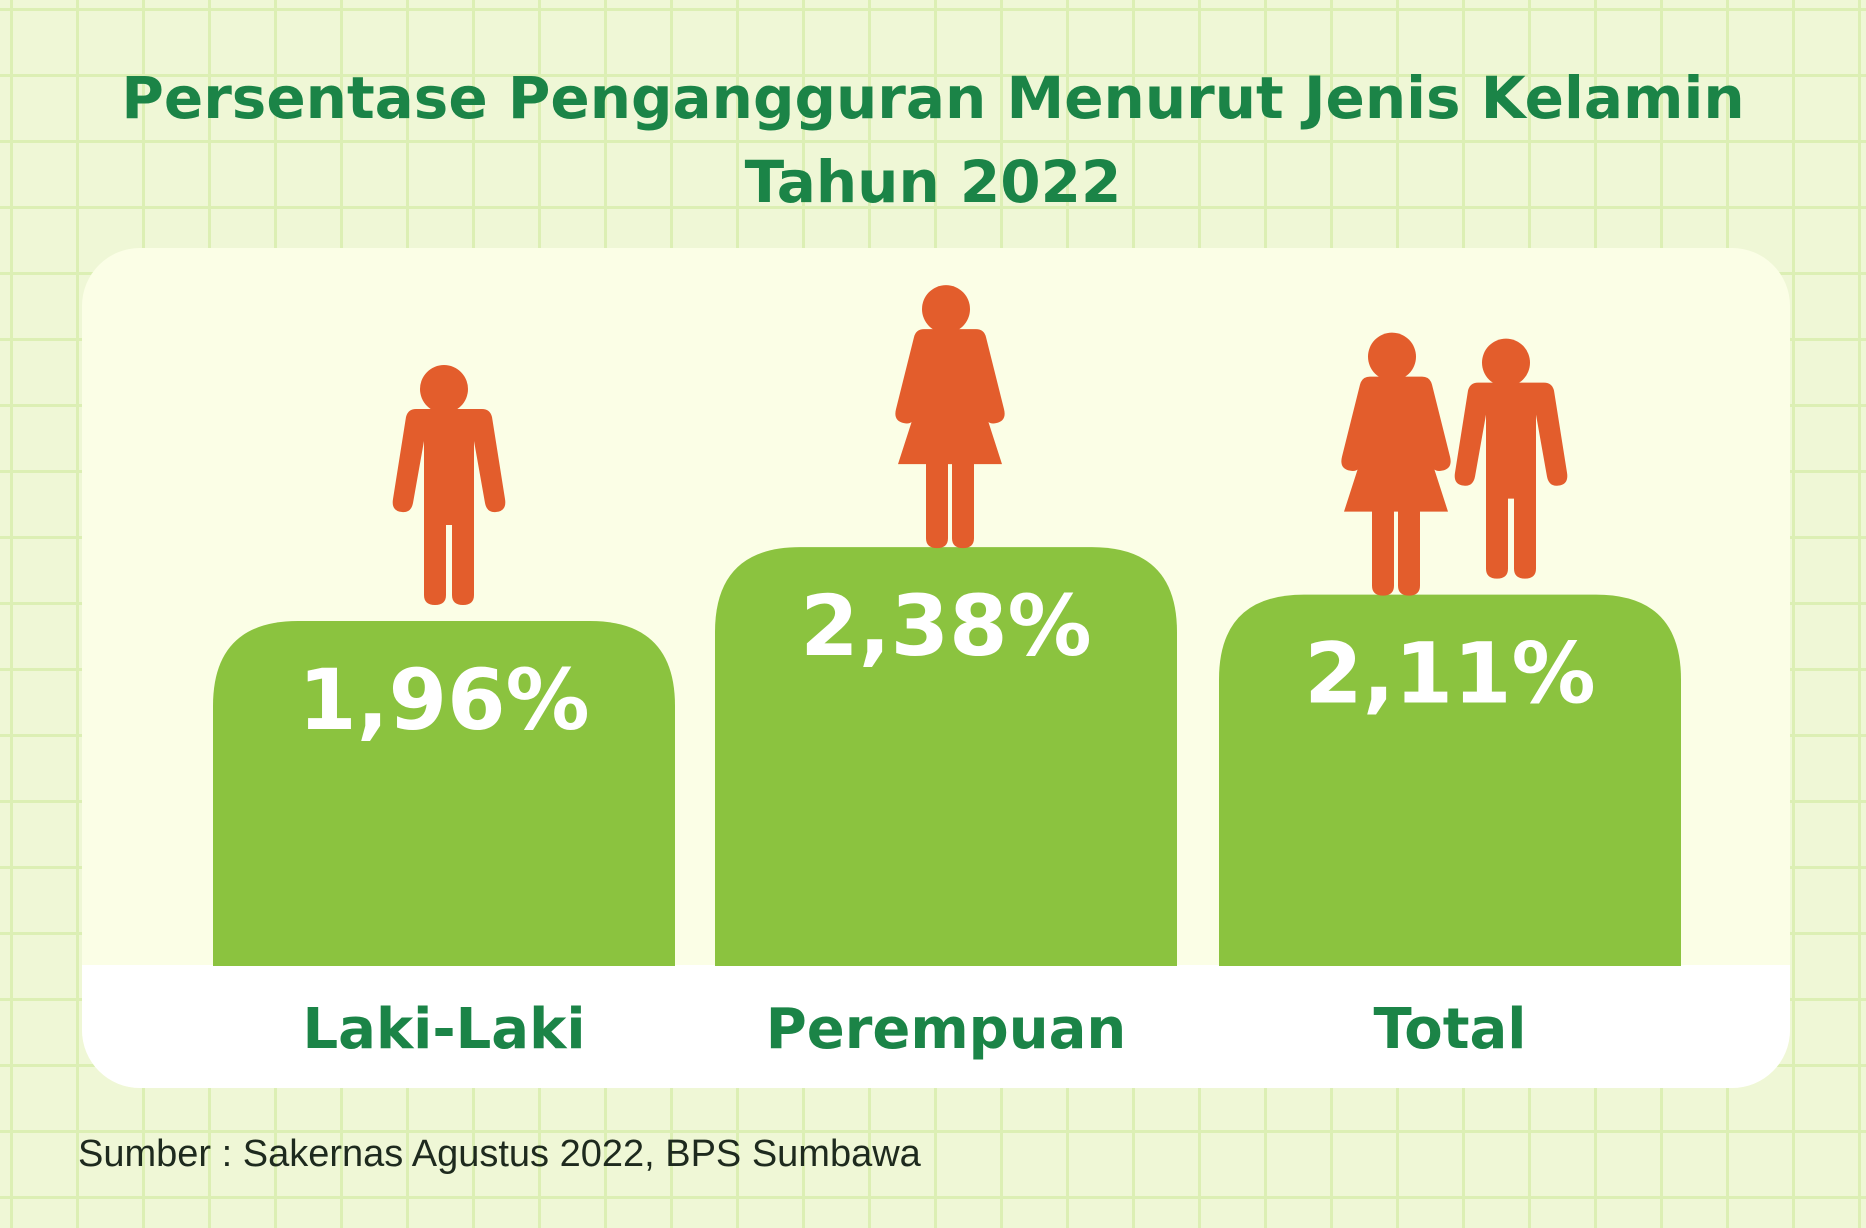 The image size is (1866, 1228). I want to click on bar-value-label: 1,96%, so click(443, 700).